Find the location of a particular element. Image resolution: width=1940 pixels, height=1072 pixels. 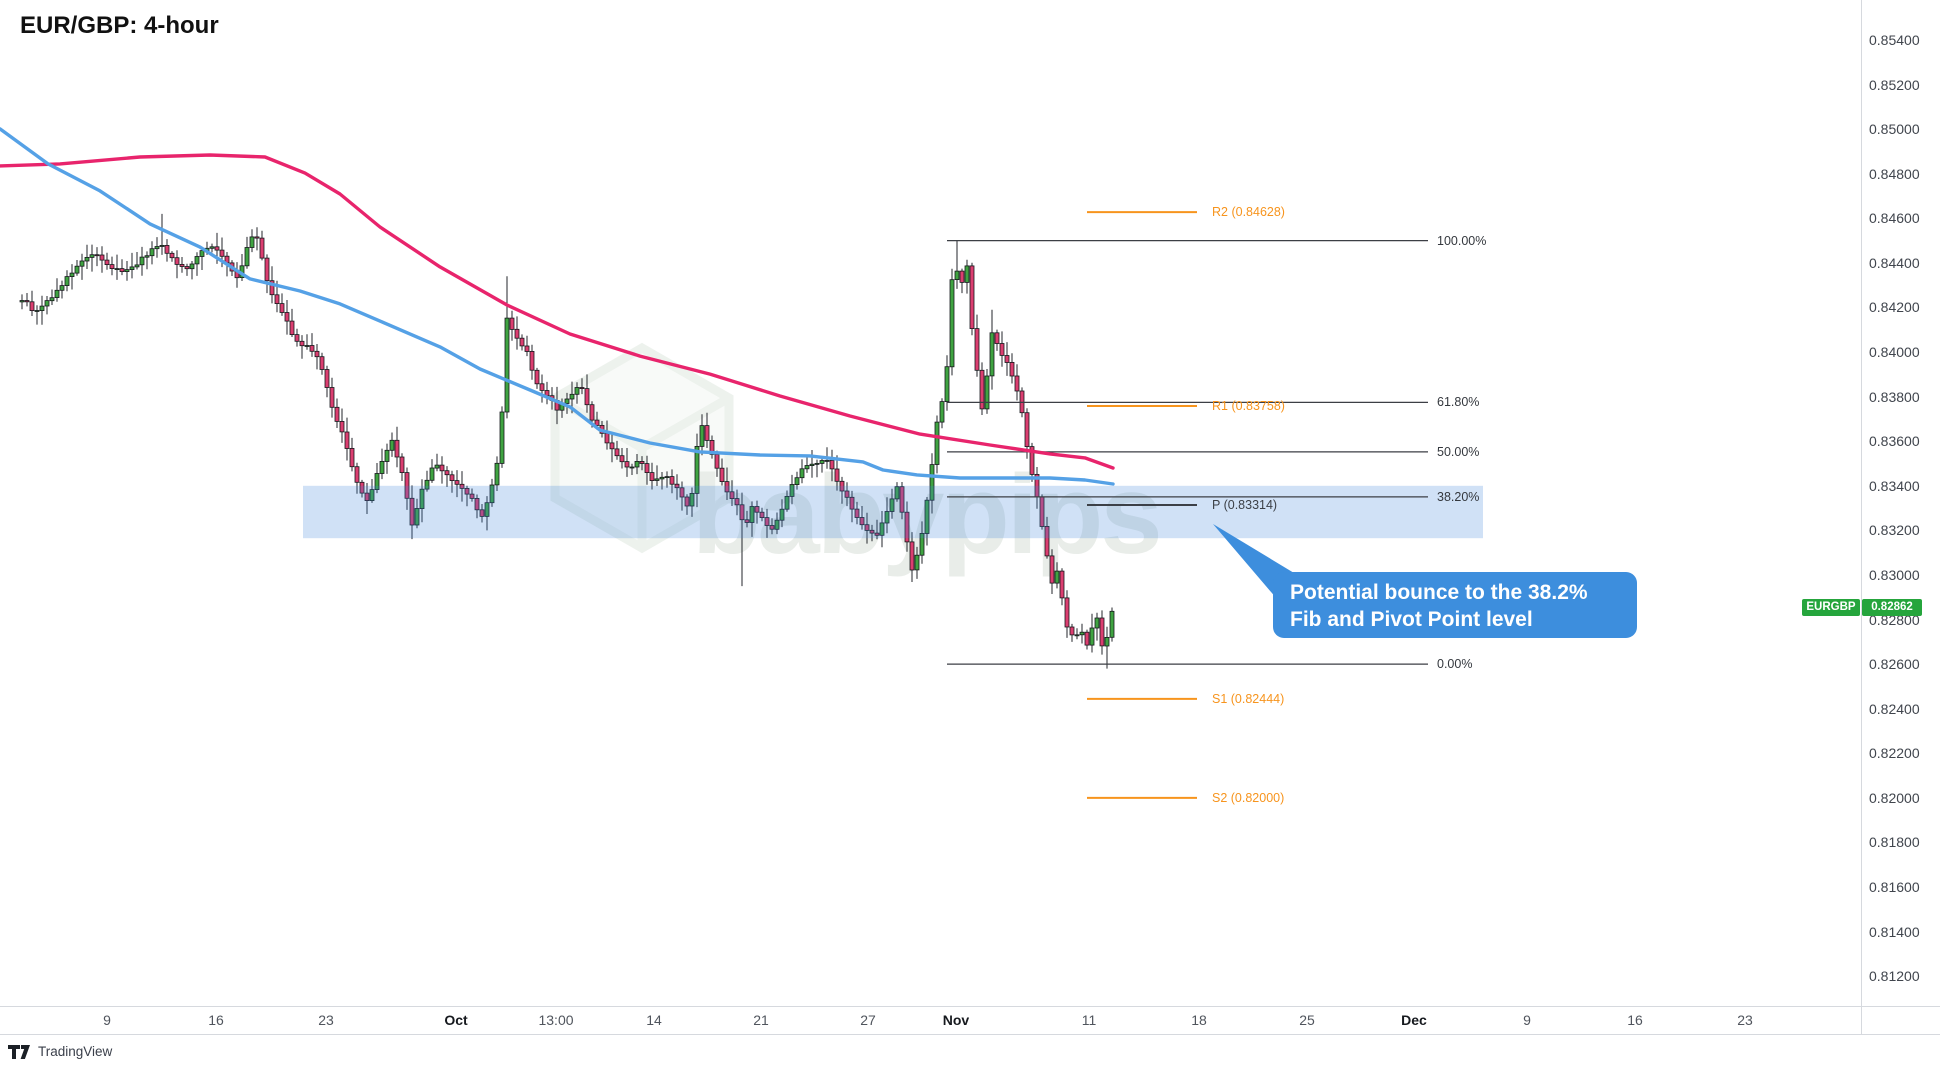

callout-text-line2: Fib and Pivot Point level is located at coordinates (1411, 619).